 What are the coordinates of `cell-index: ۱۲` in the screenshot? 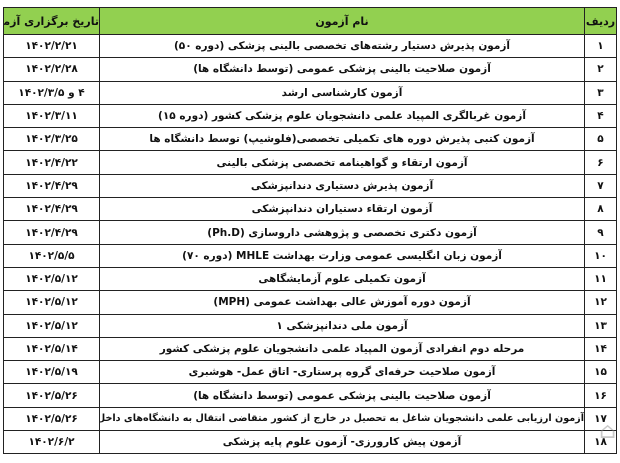 It's located at (600, 302).